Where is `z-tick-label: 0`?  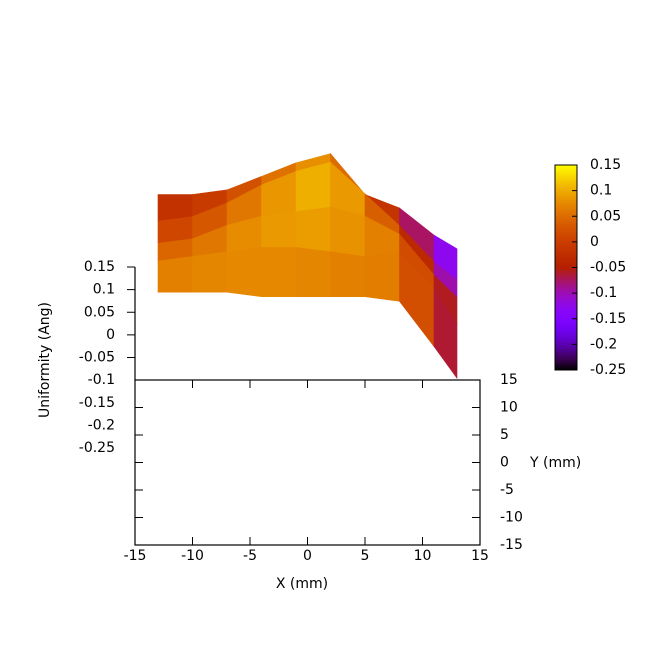 z-tick-label: 0 is located at coordinates (110, 335).